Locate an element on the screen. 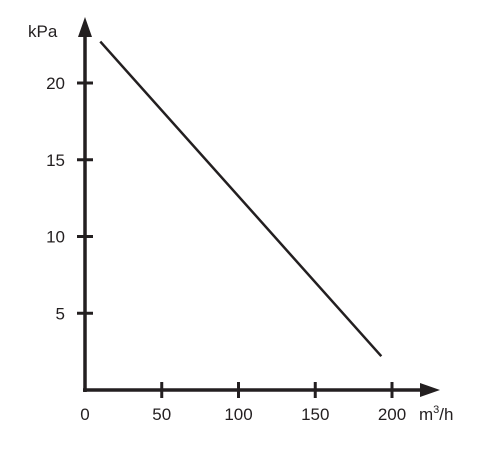 The image size is (484, 451). x-tick-label: 0 is located at coordinates (84, 414).